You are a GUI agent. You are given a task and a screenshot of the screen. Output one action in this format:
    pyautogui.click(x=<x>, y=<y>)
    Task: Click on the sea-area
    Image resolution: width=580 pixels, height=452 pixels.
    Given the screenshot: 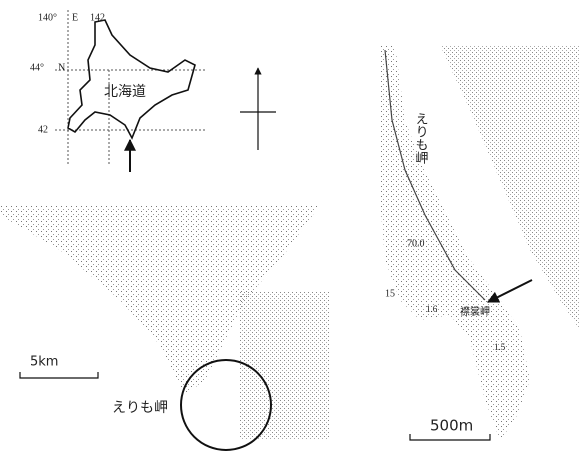 What is the action you would take?
    pyautogui.click(x=285, y=366)
    